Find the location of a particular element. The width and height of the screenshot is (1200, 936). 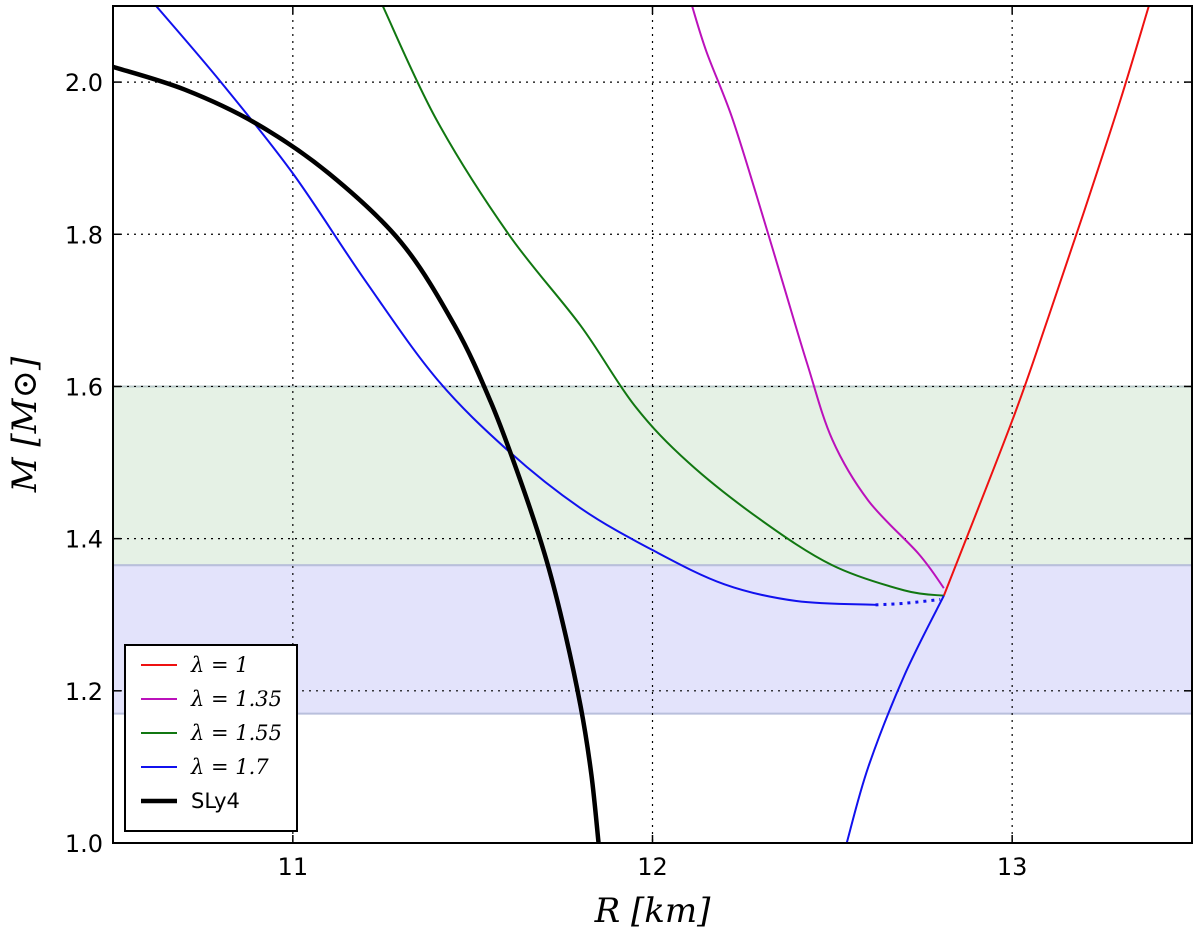

legend: λ = 1 λ = 1.35 λ = 1.55 λ = 1.7 SLy4 is located at coordinates (211, 738).